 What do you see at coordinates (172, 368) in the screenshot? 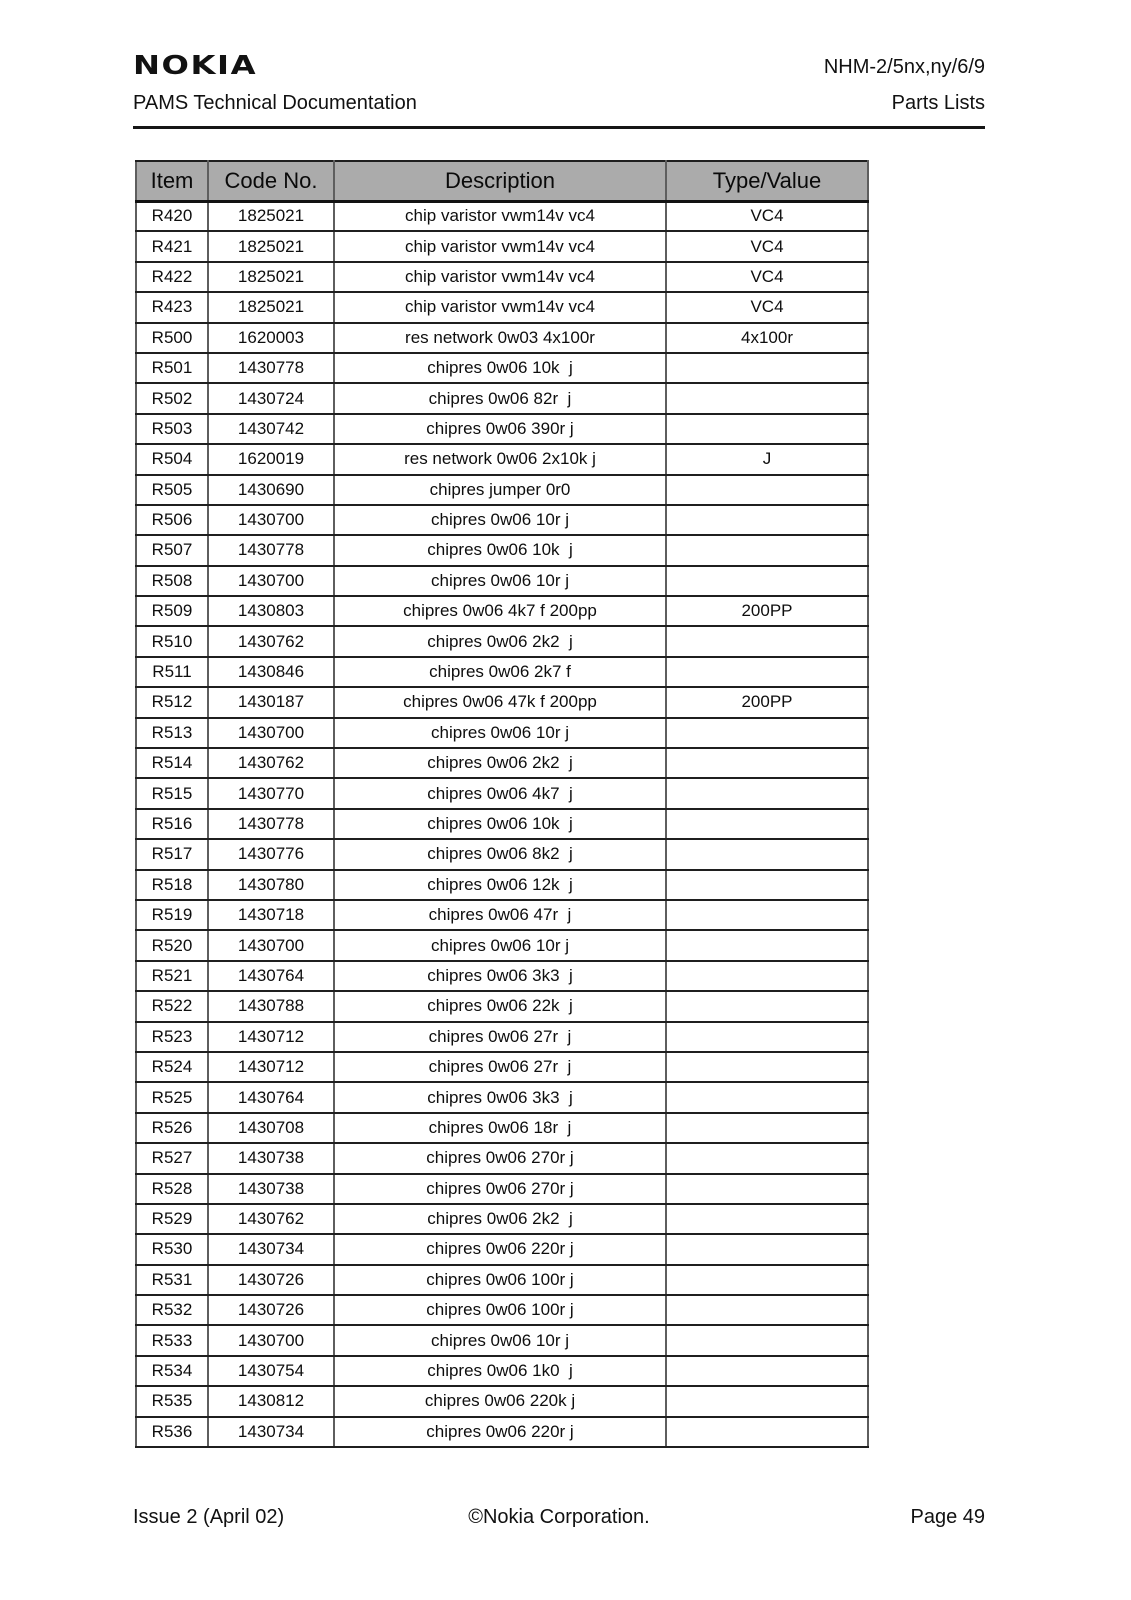
I see `item-cell: R501` at bounding box center [172, 368].